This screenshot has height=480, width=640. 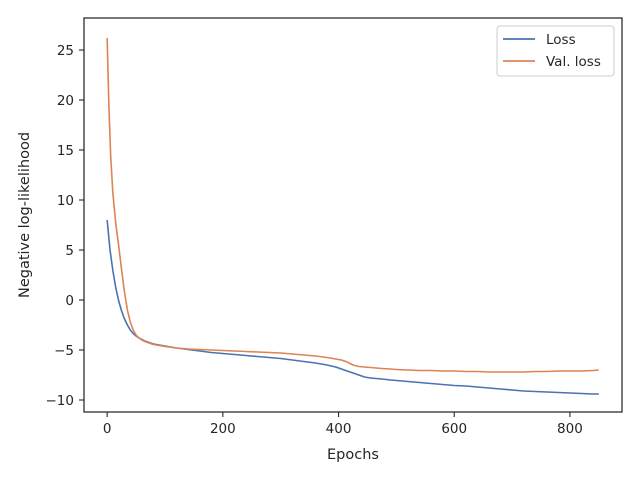 I want to click on y-tick-label: 25, so click(x=65, y=51).